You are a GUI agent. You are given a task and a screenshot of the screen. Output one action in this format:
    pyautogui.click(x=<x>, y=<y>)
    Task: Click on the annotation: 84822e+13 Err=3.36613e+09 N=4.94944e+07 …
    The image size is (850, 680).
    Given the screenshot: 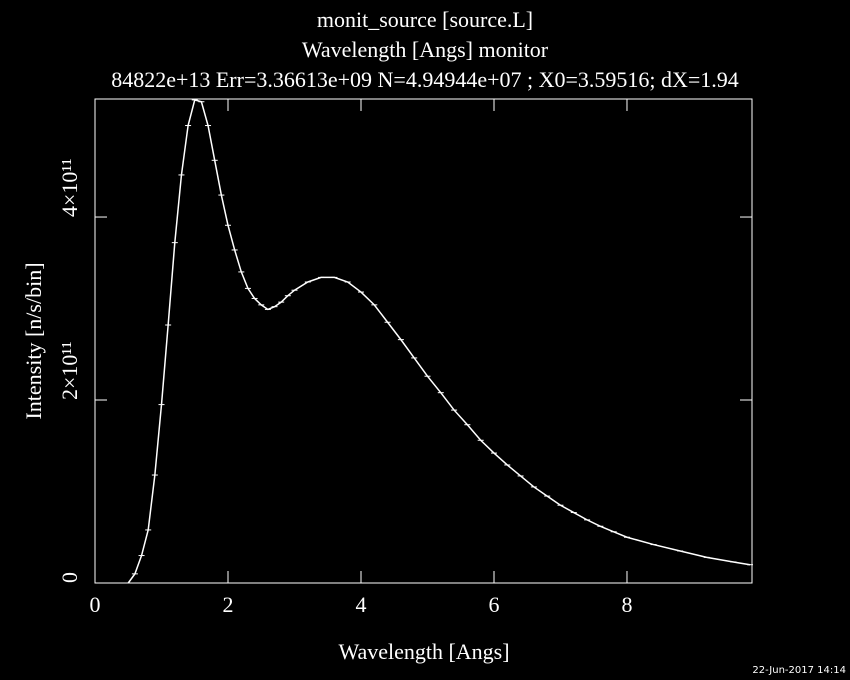 What is the action you would take?
    pyautogui.click(x=425, y=79)
    